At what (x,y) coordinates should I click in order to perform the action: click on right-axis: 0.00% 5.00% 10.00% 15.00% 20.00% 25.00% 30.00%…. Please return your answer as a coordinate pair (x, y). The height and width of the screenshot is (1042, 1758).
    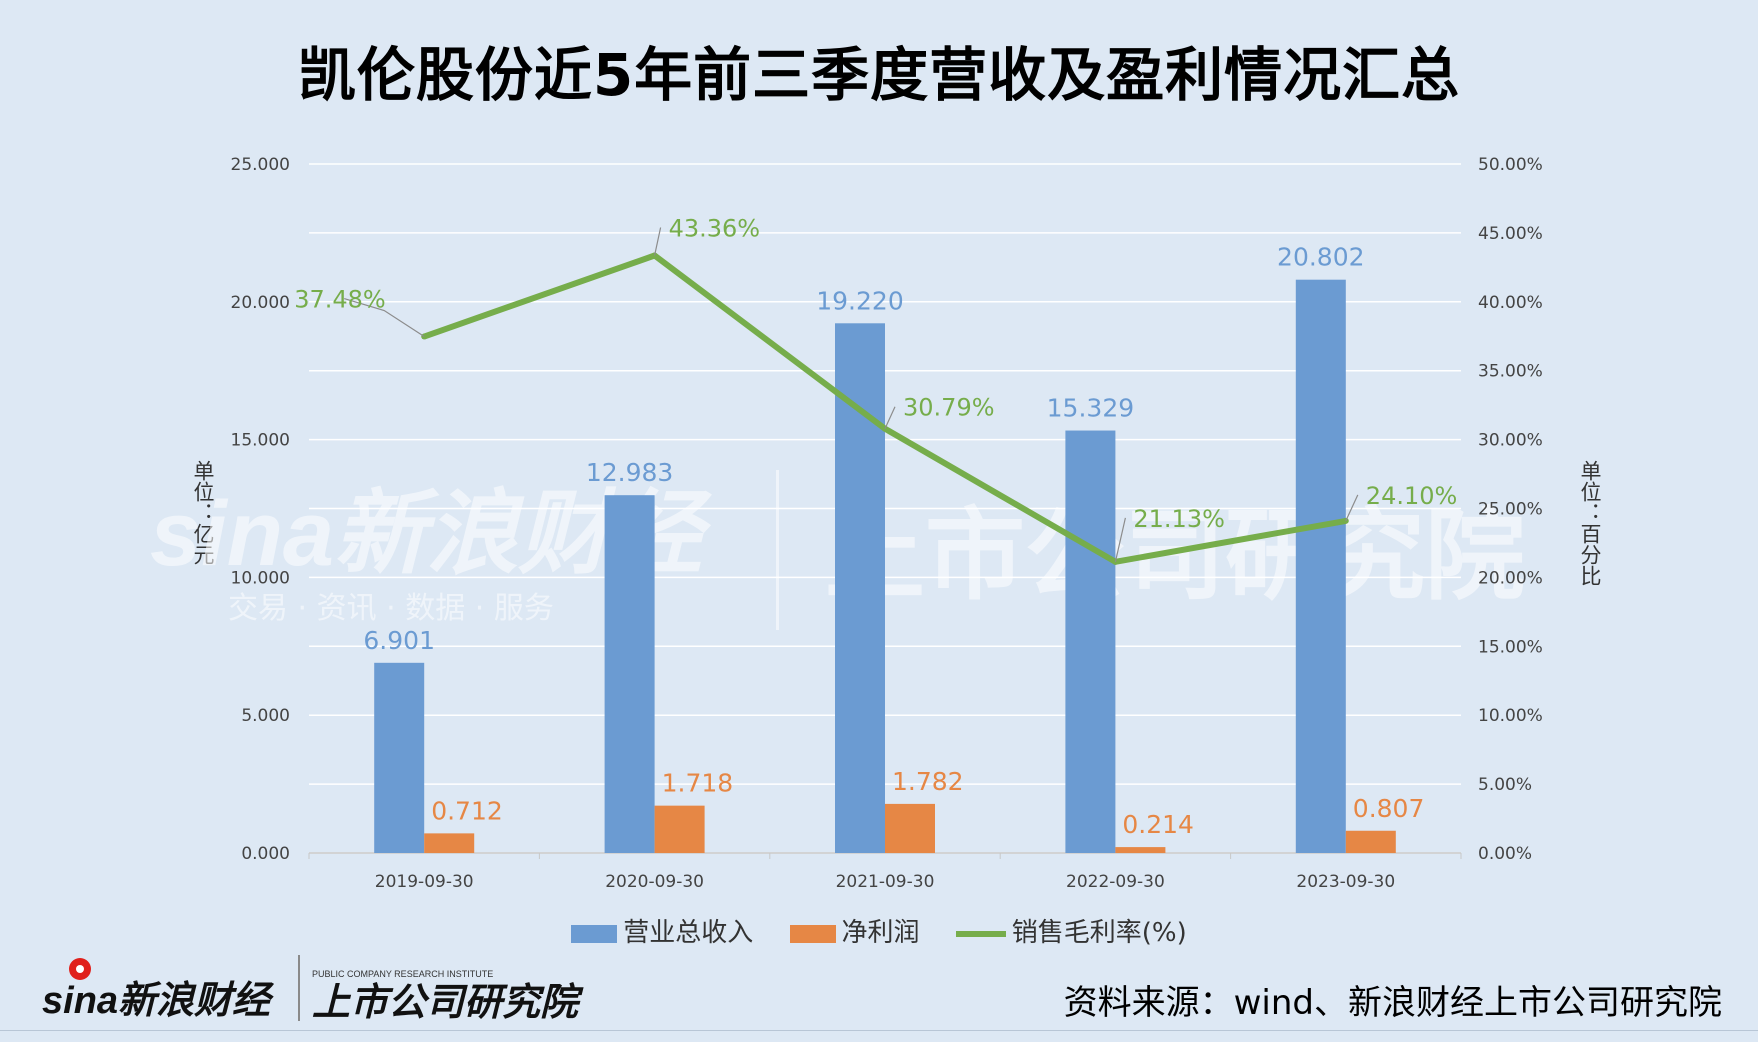
    Looking at the image, I should click on (1510, 509).